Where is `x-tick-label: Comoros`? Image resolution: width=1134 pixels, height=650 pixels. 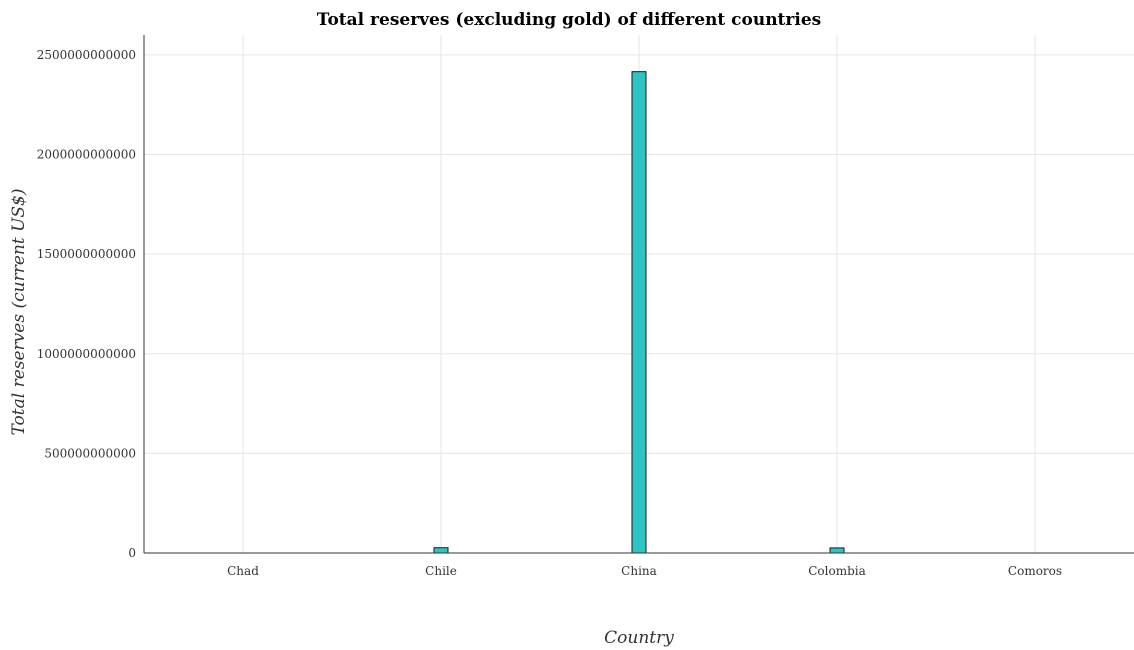 x-tick-label: Comoros is located at coordinates (1035, 571).